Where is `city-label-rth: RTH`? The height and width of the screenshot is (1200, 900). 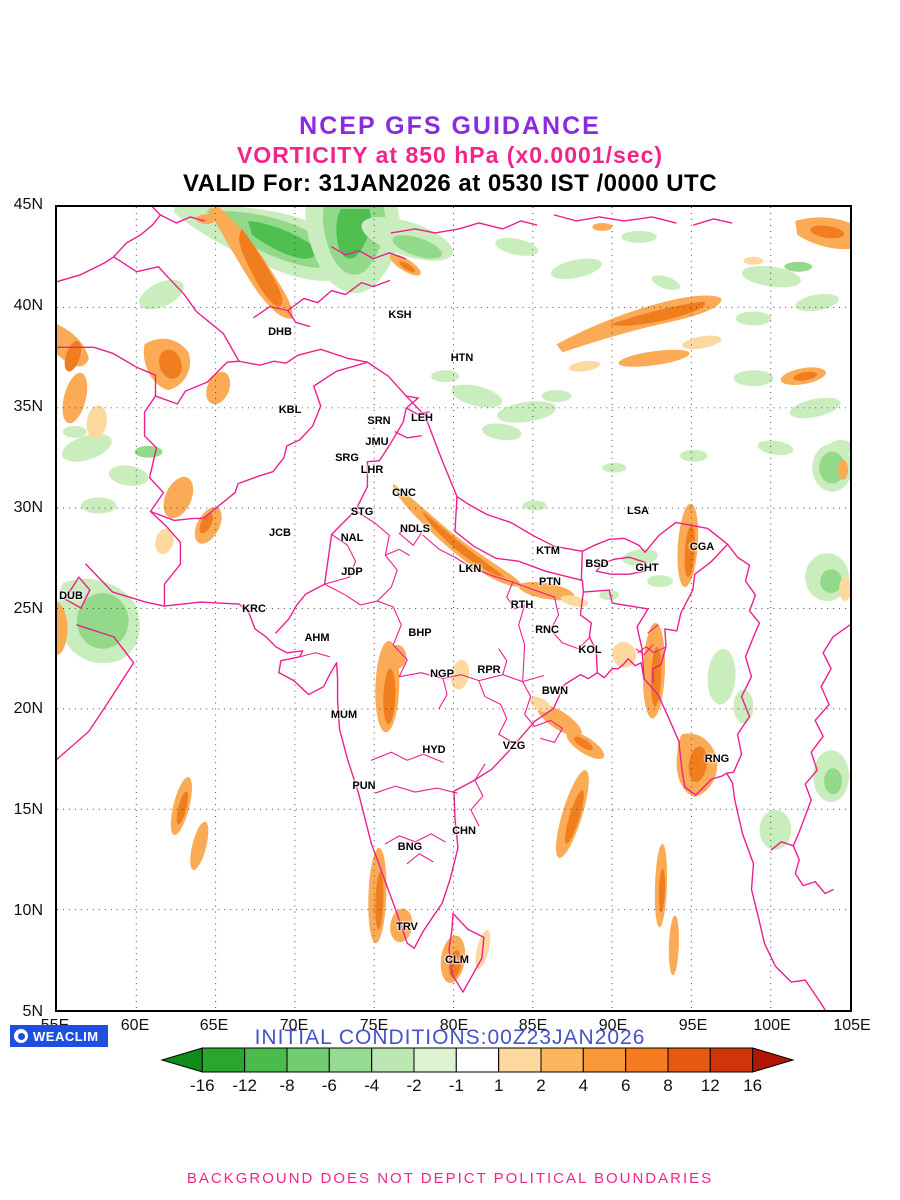
city-label-rth: RTH is located at coordinates (522, 605).